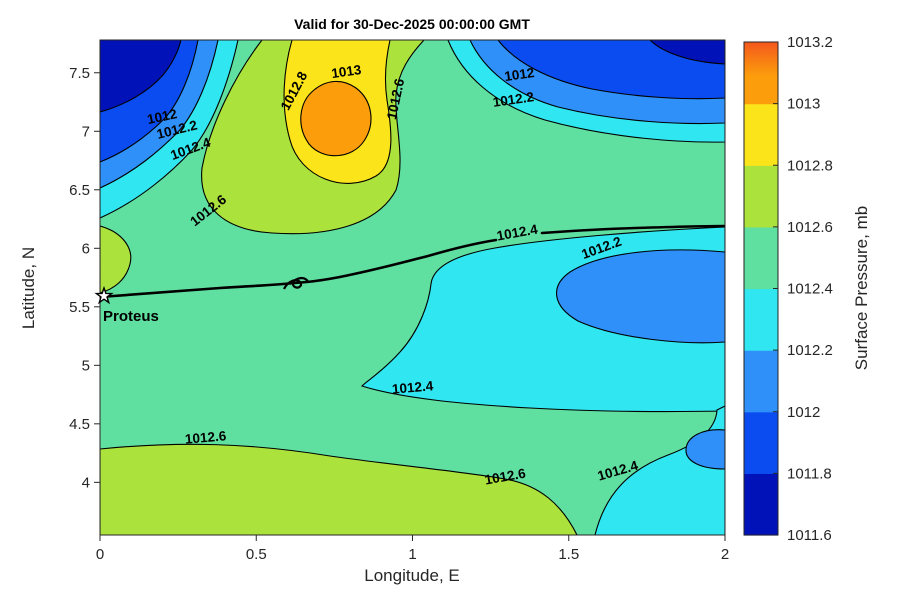 The image size is (900, 600). Describe the element at coordinates (79, 190) in the screenshot. I see `y-tick-label: 6.5` at that location.